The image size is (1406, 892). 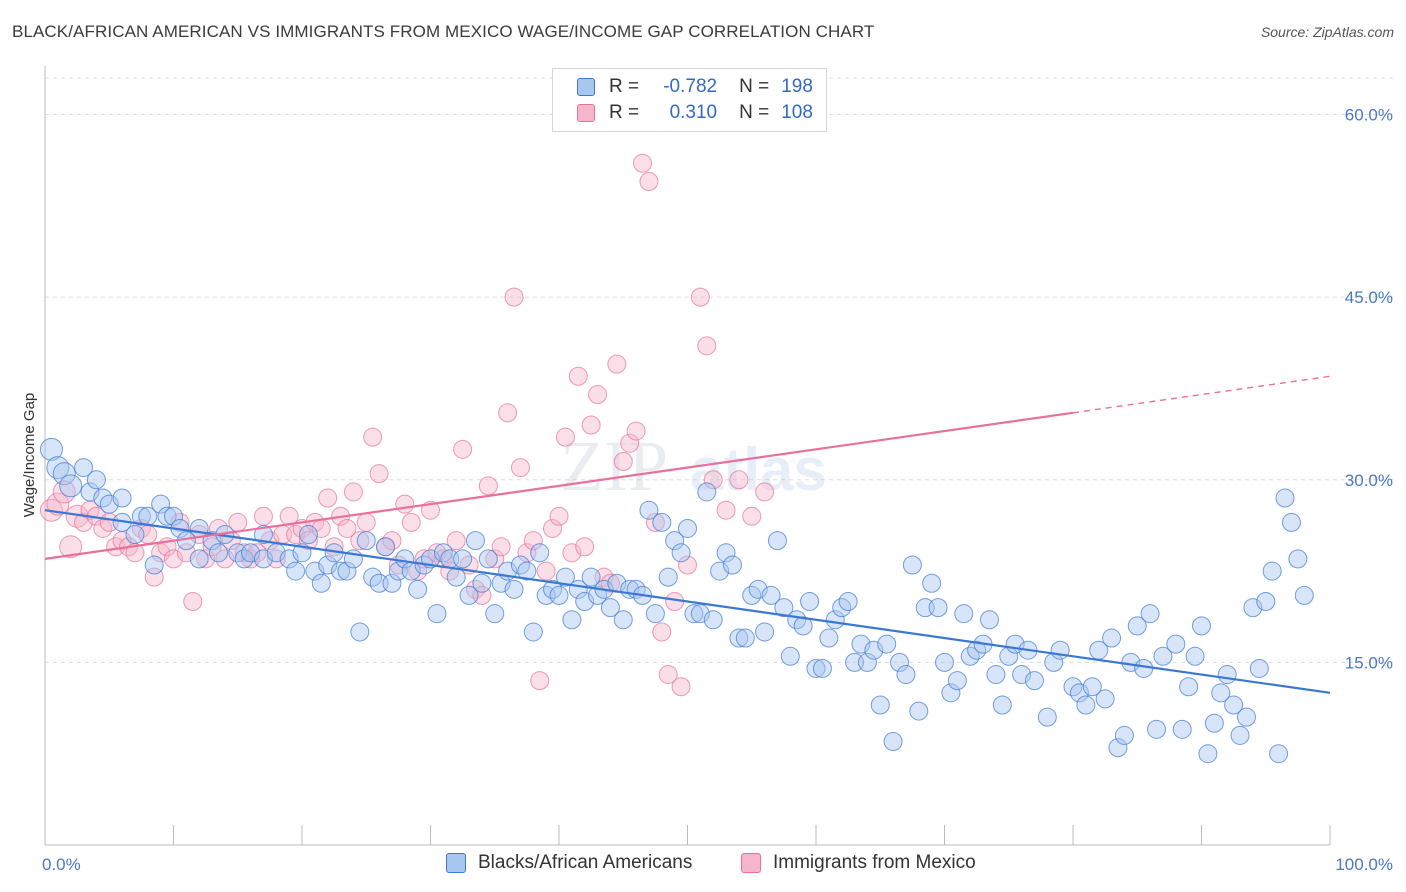 What do you see at coordinates (690, 86) in the screenshot?
I see `legend-r-value: -0.782` at bounding box center [690, 86].